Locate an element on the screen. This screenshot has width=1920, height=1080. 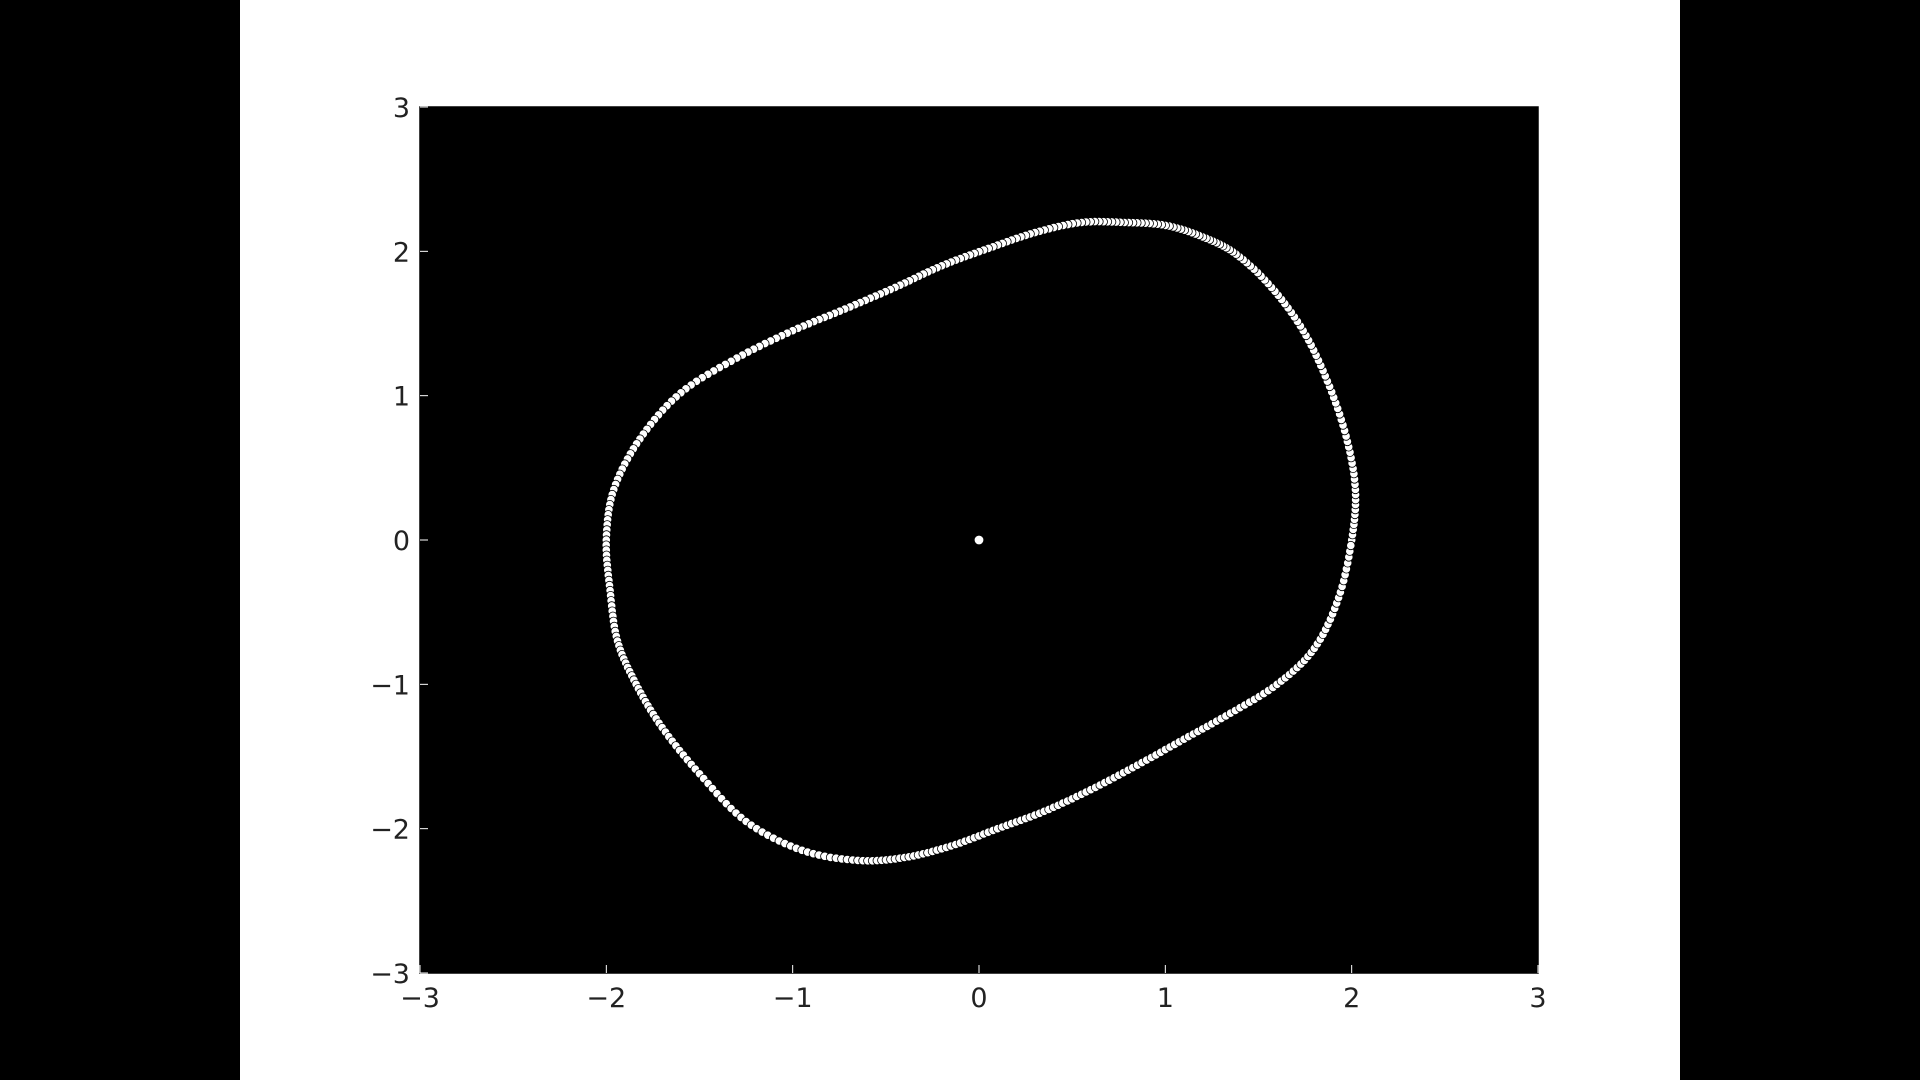
y-tick-label: 1 is located at coordinates (401, 397).